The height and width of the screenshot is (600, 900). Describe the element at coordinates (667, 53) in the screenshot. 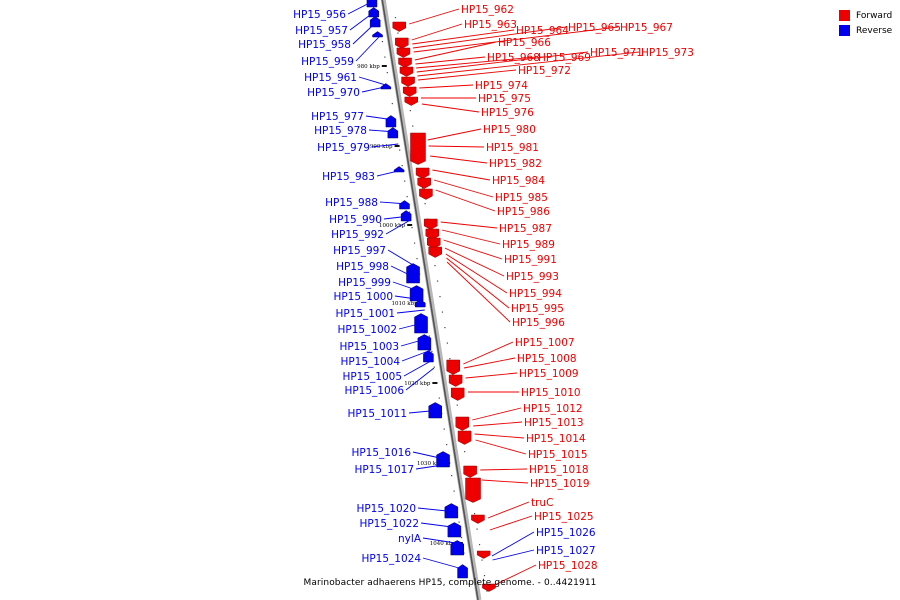

I see `gene-label: HP15_973` at that location.